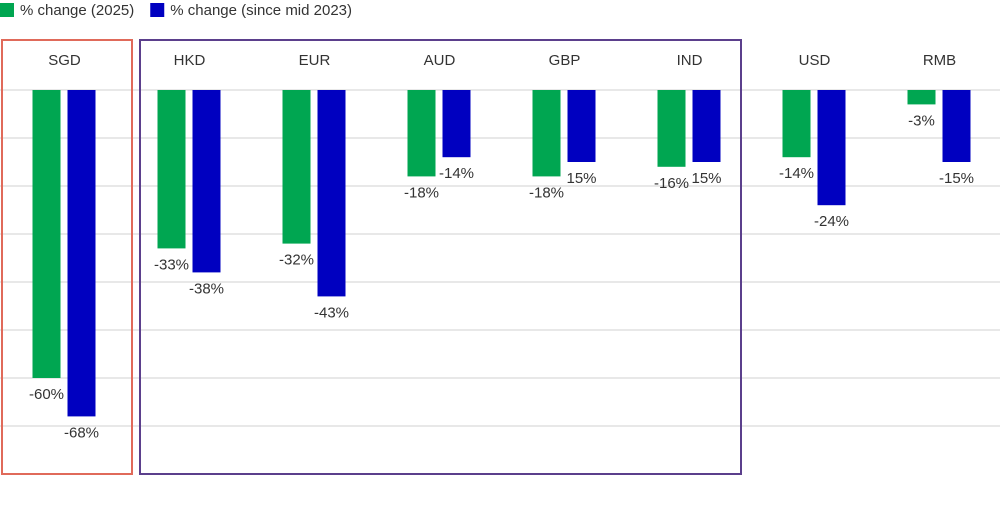  Describe the element at coordinates (296, 260) in the screenshot. I see `value-label: -32%` at that location.